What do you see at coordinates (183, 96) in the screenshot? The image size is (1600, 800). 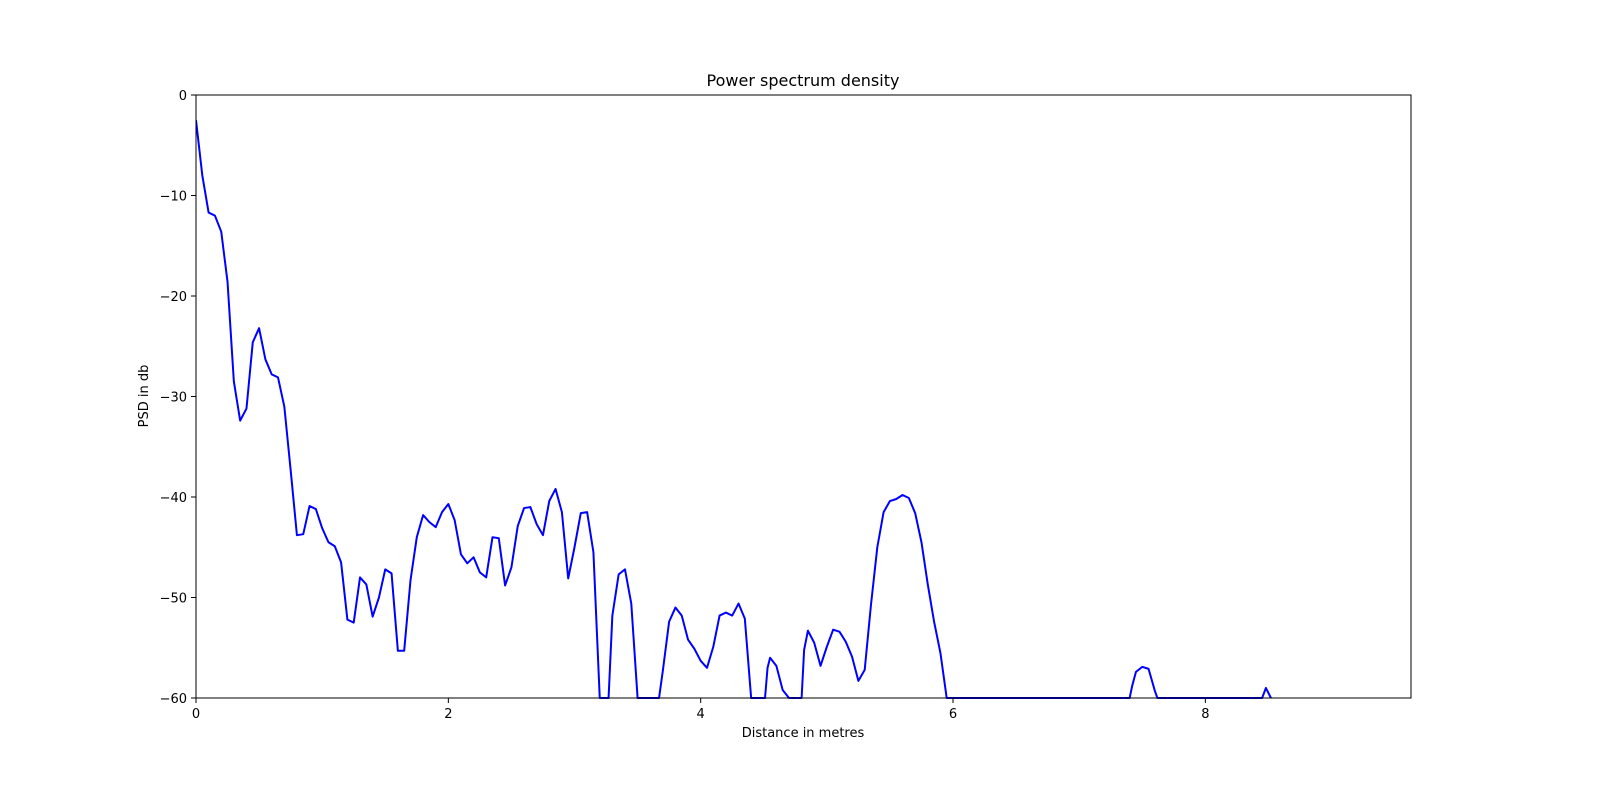 I see `y-tick-label: 0` at bounding box center [183, 96].